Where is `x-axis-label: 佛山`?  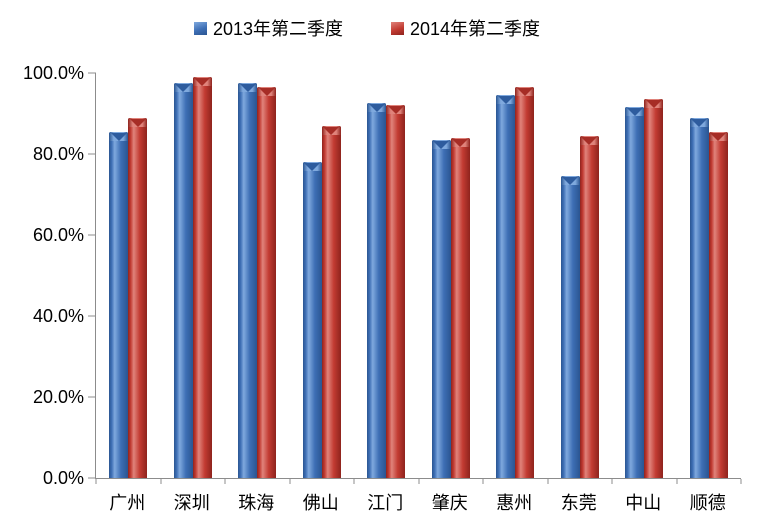
x-axis-label: 佛山 is located at coordinates (320, 503).